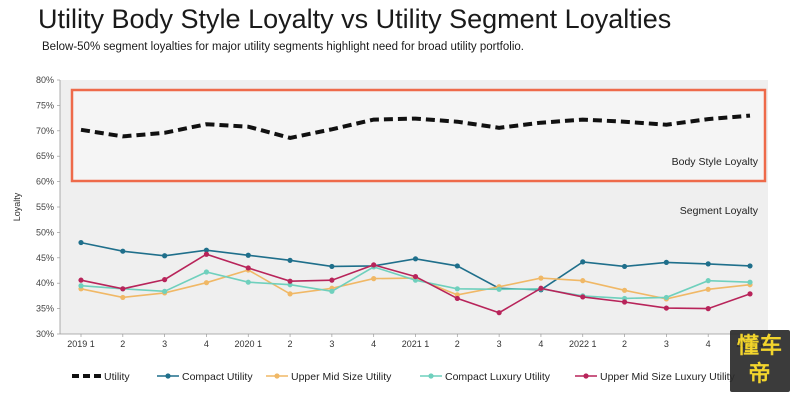 This screenshot has height=400, width=800. Describe the element at coordinates (415, 126) in the screenshot. I see `series-line-utility` at that location.